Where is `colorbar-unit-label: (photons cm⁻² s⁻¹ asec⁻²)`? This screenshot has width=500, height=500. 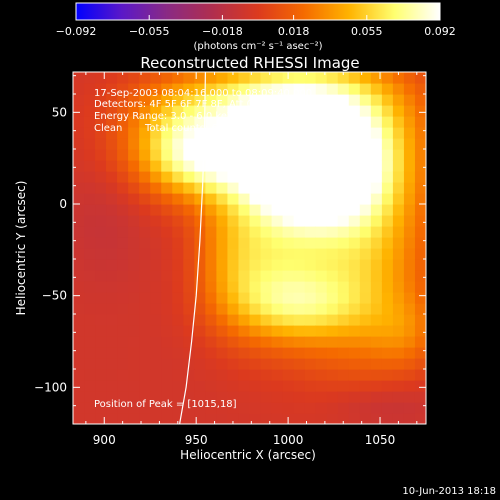
colorbar-unit-label: (photons cm⁻² s⁻¹ asec⁻²) is located at coordinates (257, 46).